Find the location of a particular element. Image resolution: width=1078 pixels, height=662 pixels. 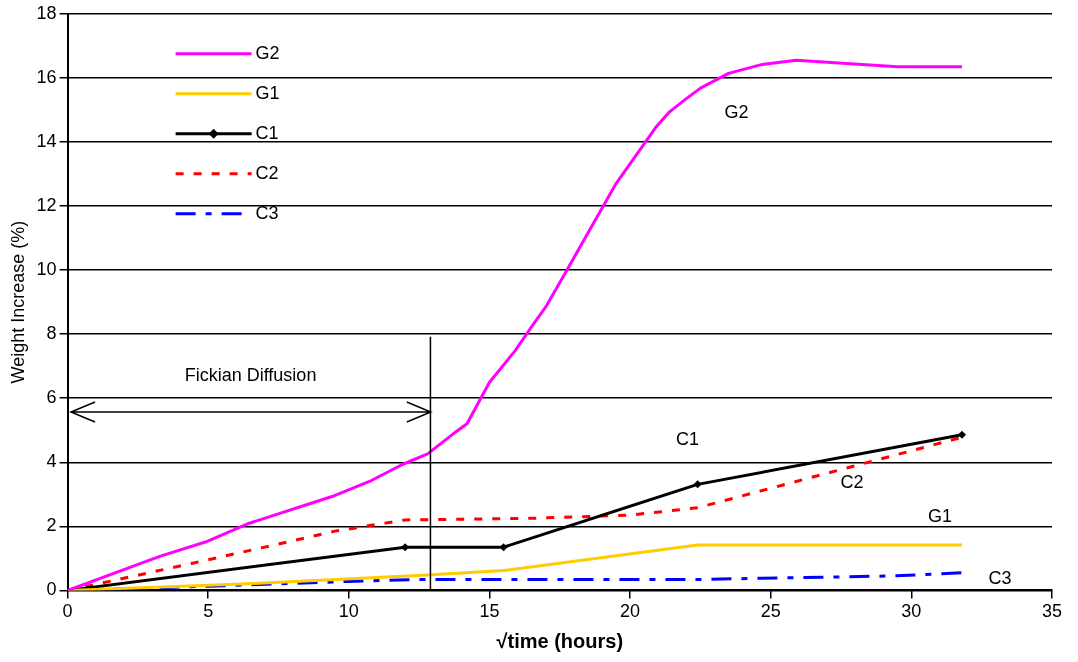

y-tick-label: 18 is located at coordinates (46, 12).